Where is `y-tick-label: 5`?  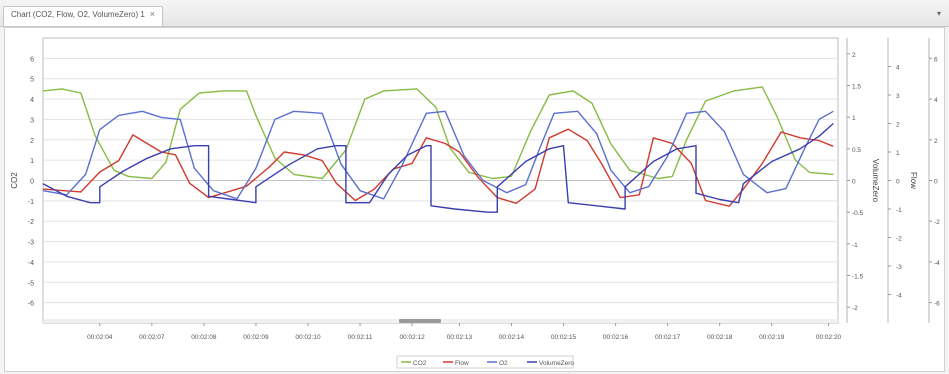
y-tick-label: 5 is located at coordinates (32, 80).